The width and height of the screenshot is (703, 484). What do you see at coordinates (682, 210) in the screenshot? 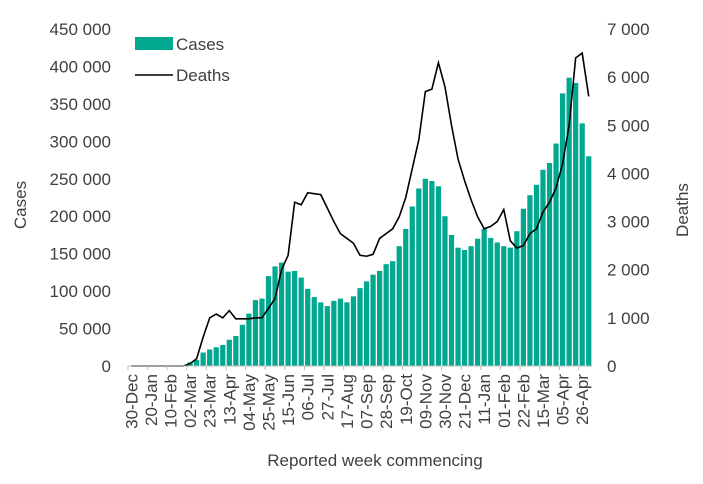
I see `y-right-axis-title: Deaths` at bounding box center [682, 210].